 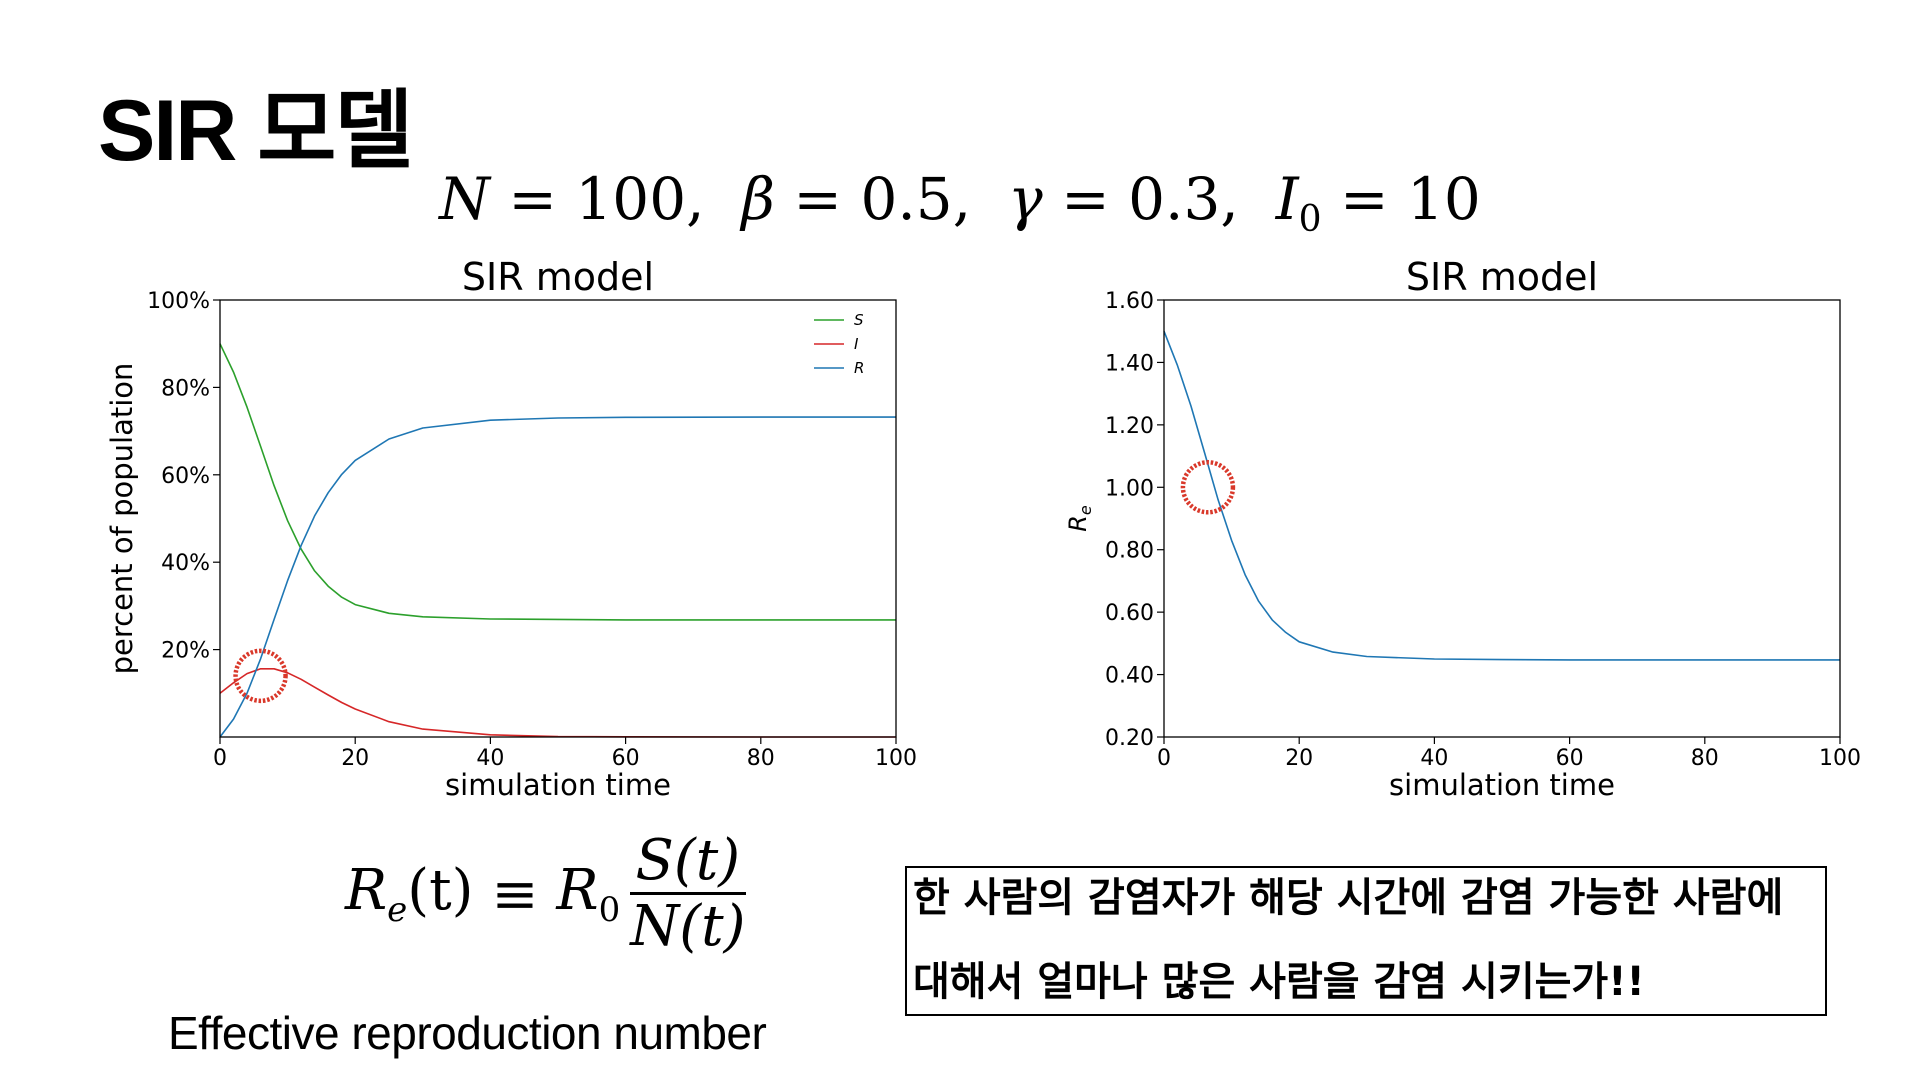 What do you see at coordinates (366, 891) in the screenshot?
I see `formula-lhs-symbol: R` at bounding box center [366, 891].